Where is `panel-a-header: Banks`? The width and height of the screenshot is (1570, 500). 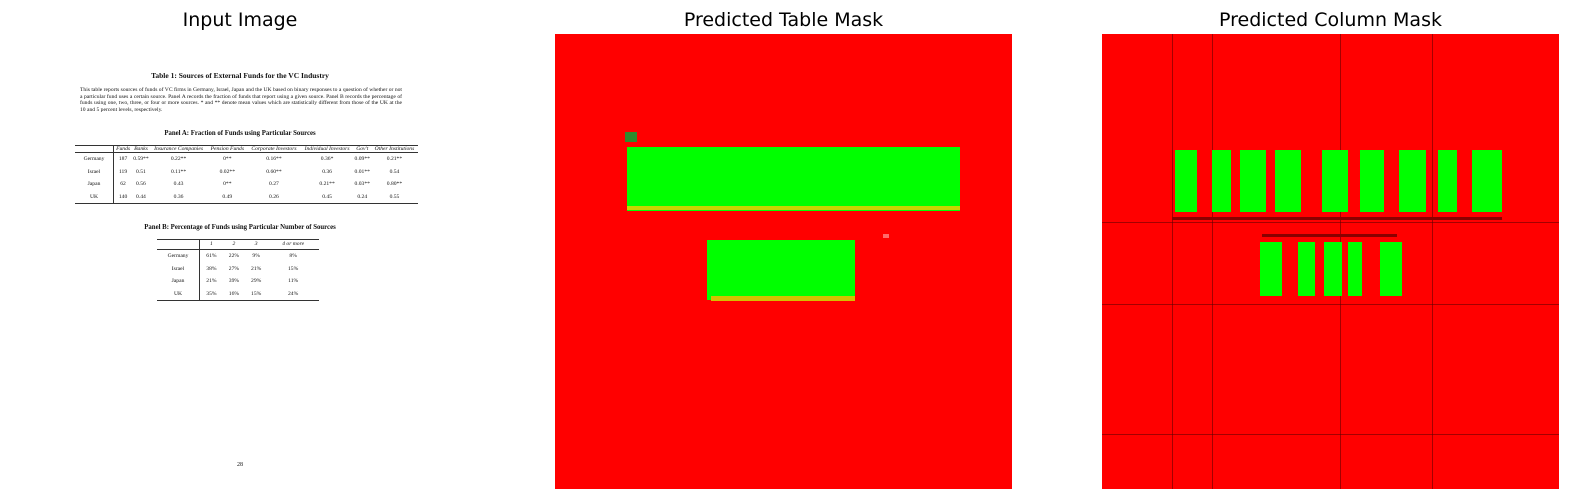
panel-a-header: Banks is located at coordinates (141, 149).